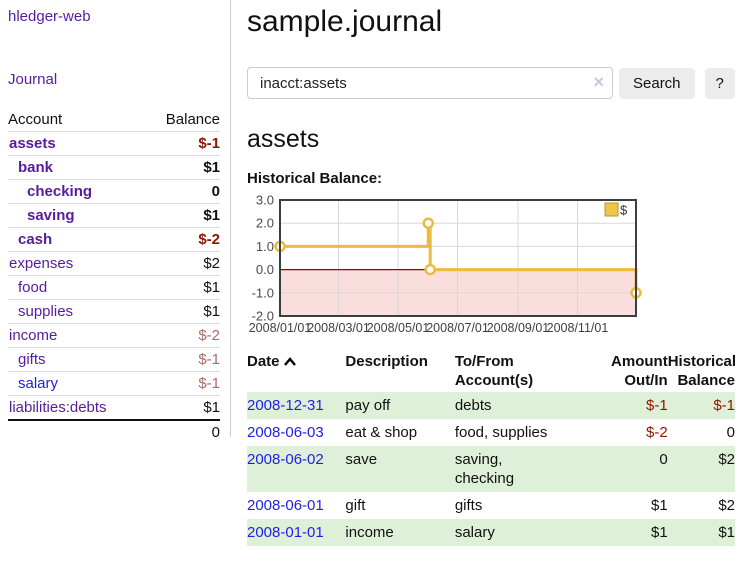 Image resolution: width=742 pixels, height=582 pixels. Describe the element at coordinates (114, 383) in the screenshot. I see `account-row: salary $-1` at that location.